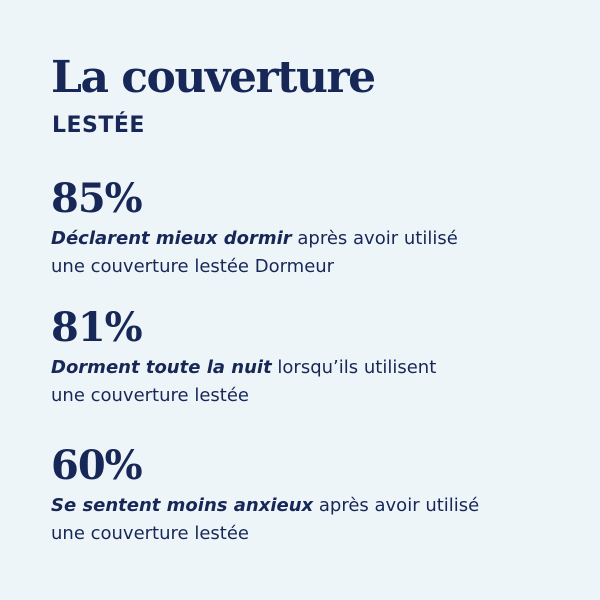 This screenshot has height=600, width=600. Describe the element at coordinates (171, 238) in the screenshot. I see `stat-emphasis: Déclarent mieux dormir` at that location.